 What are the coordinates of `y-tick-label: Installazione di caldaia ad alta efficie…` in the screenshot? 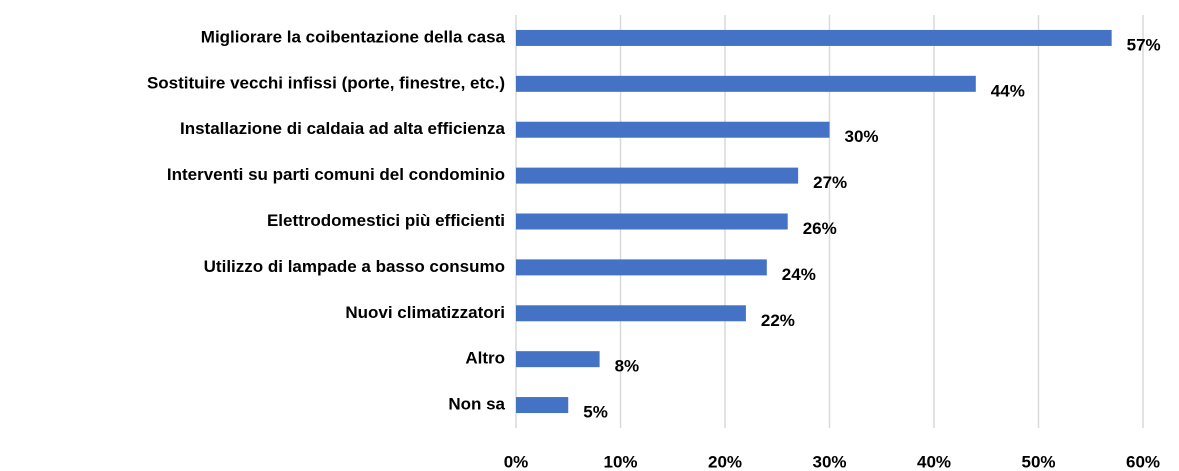 It's located at (343, 128).